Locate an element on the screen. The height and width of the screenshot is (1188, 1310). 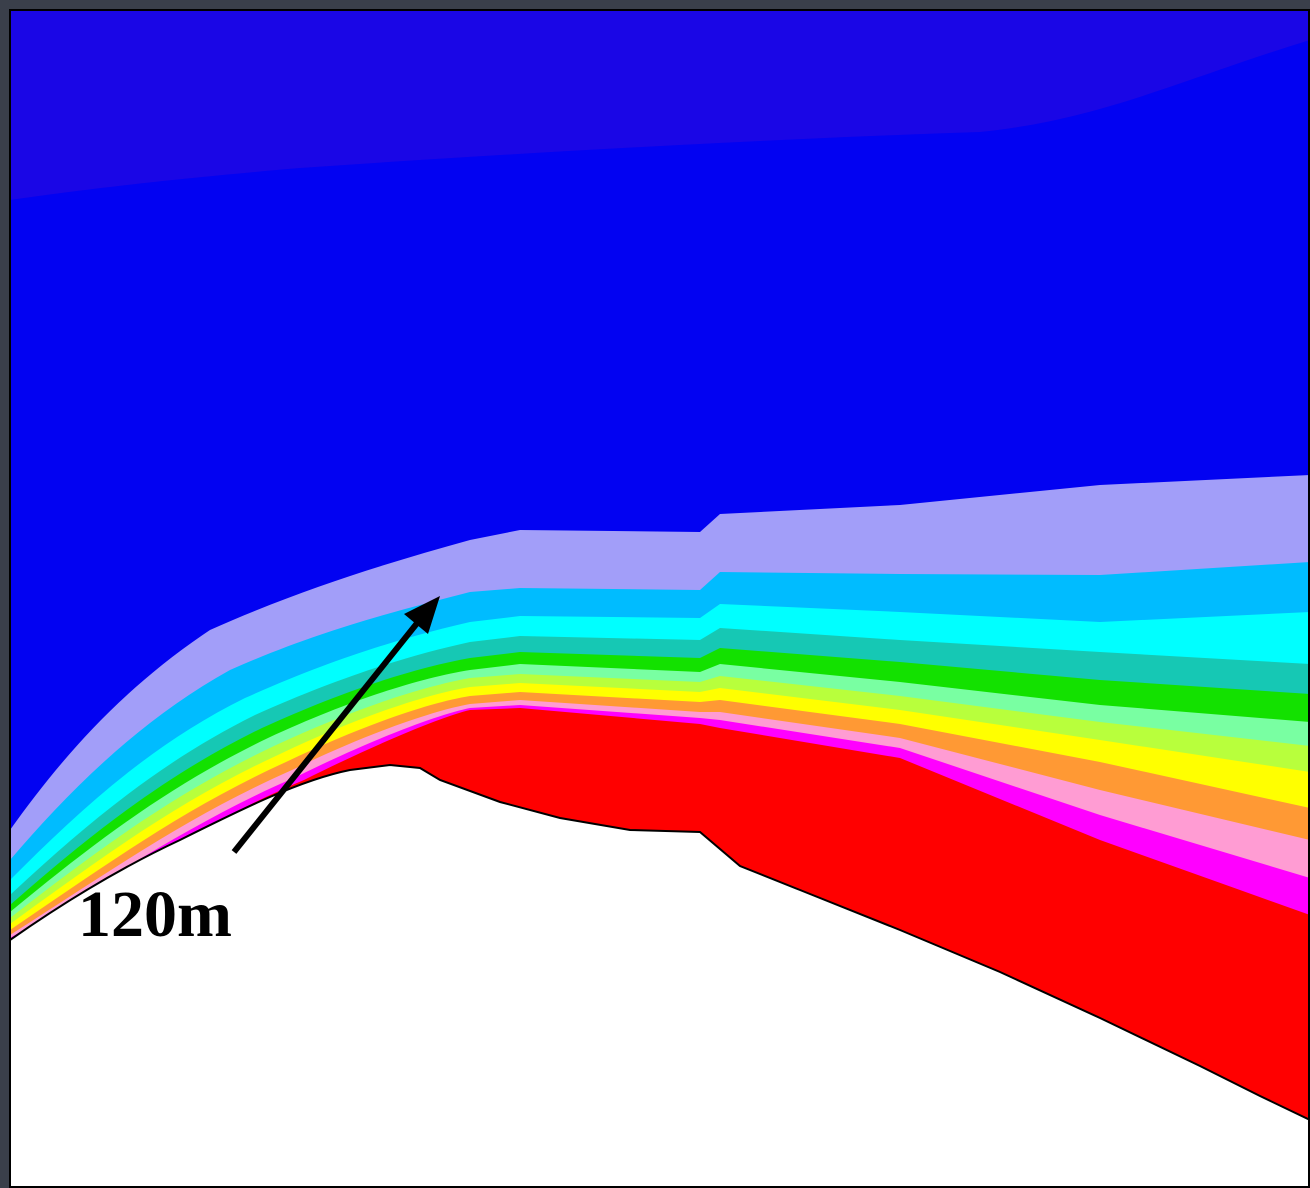
top-dark-strip is located at coordinates (655, 5).